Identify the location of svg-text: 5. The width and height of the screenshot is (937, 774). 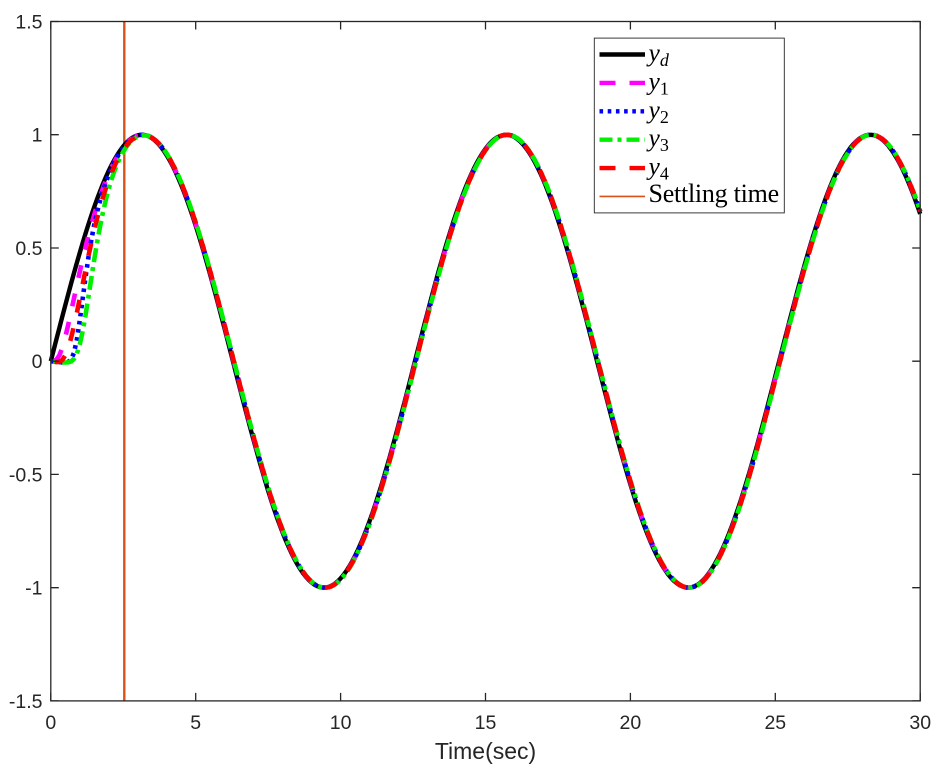
(195, 723).